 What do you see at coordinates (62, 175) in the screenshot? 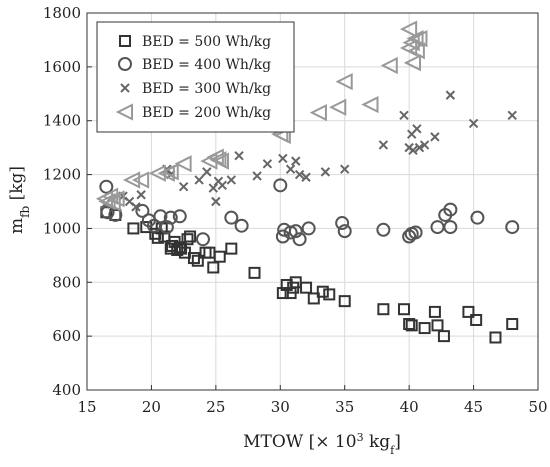
I see `y-tick-label: 1200` at bounding box center [62, 175].